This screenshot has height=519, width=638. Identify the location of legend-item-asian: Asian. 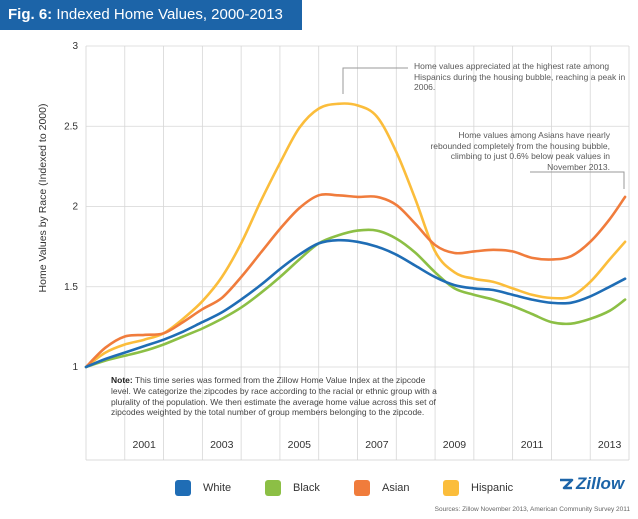
(382, 488).